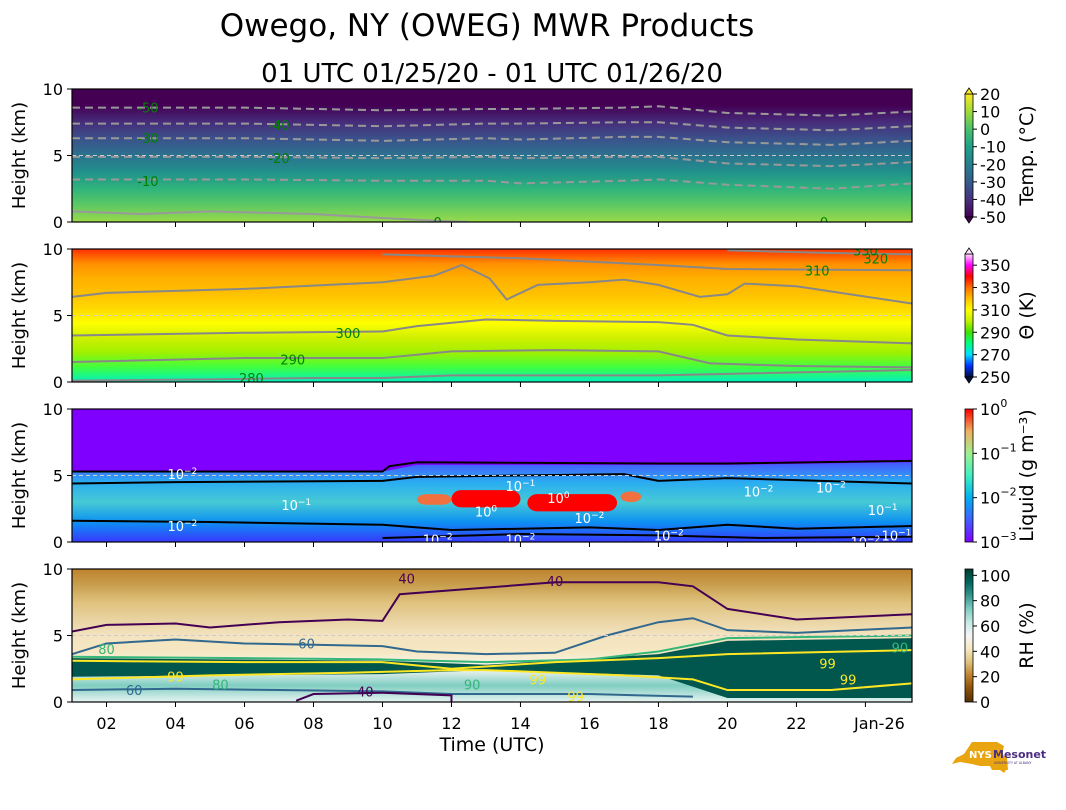 The height and width of the screenshot is (810, 1066). I want to click on colorbar-tick-label: -30, so click(993, 182).